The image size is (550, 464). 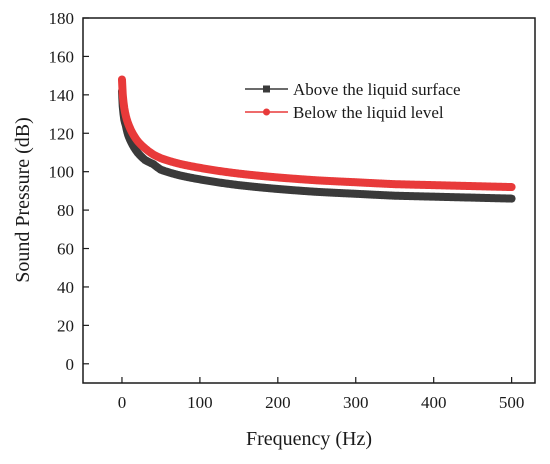 I want to click on y-tick-label: 160, so click(x=62, y=56).